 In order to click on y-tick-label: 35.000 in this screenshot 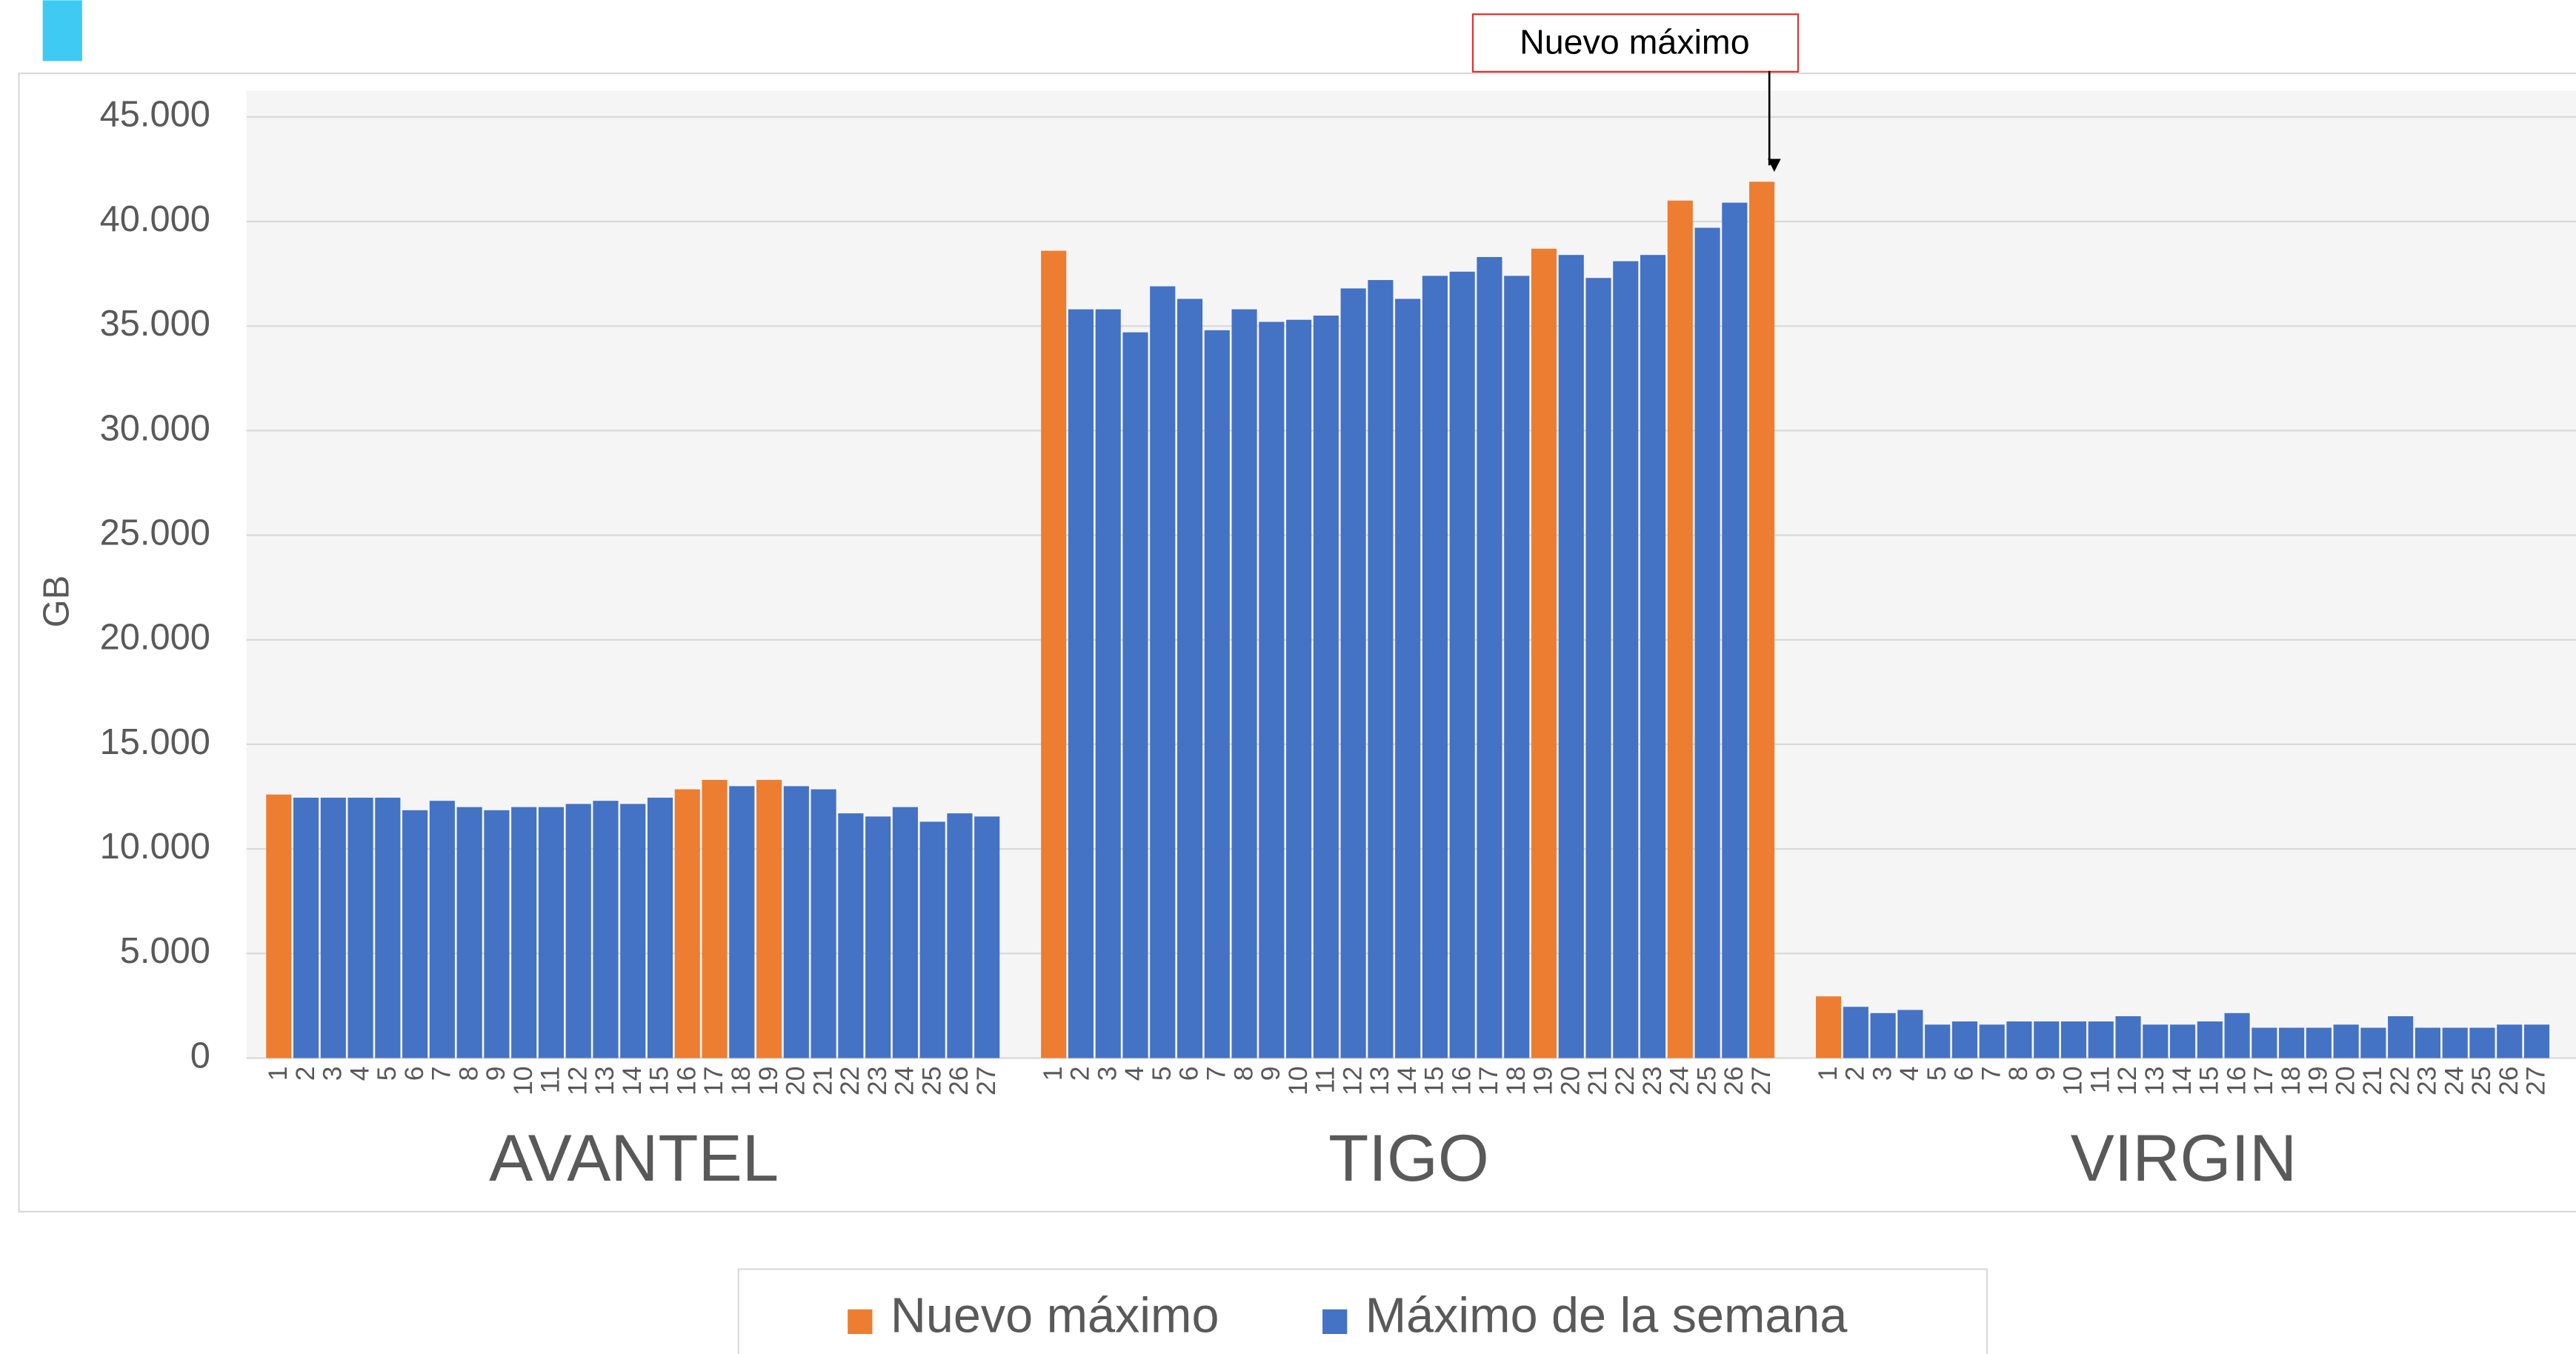, I will do `click(155, 324)`.